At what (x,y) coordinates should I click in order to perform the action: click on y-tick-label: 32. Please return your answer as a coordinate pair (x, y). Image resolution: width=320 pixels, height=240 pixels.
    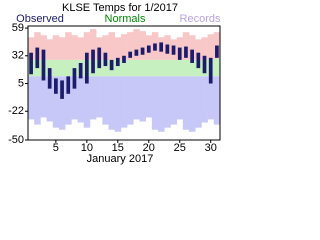
    Looking at the image, I should click on (18, 56).